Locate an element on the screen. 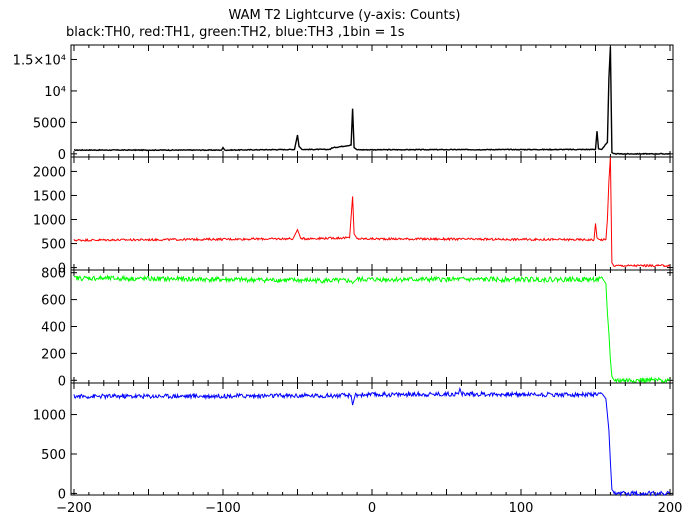  y-tick-label-th2-1: 200 is located at coordinates (53, 354).